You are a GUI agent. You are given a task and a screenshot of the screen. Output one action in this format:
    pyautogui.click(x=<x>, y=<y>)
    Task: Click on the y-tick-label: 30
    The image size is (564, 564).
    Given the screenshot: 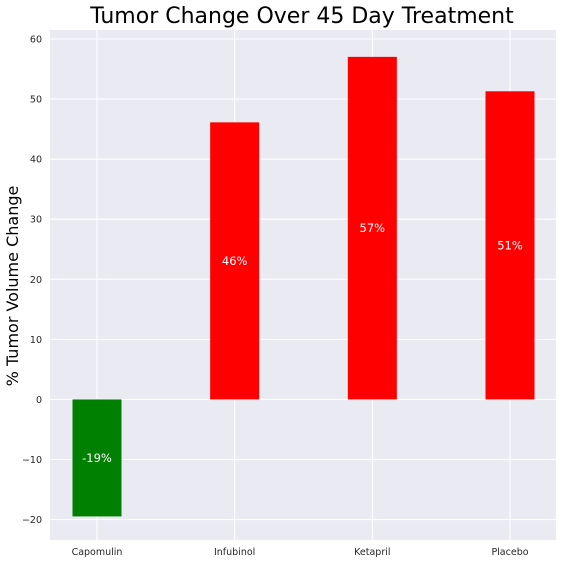 What is the action you would take?
    pyautogui.click(x=36, y=220)
    